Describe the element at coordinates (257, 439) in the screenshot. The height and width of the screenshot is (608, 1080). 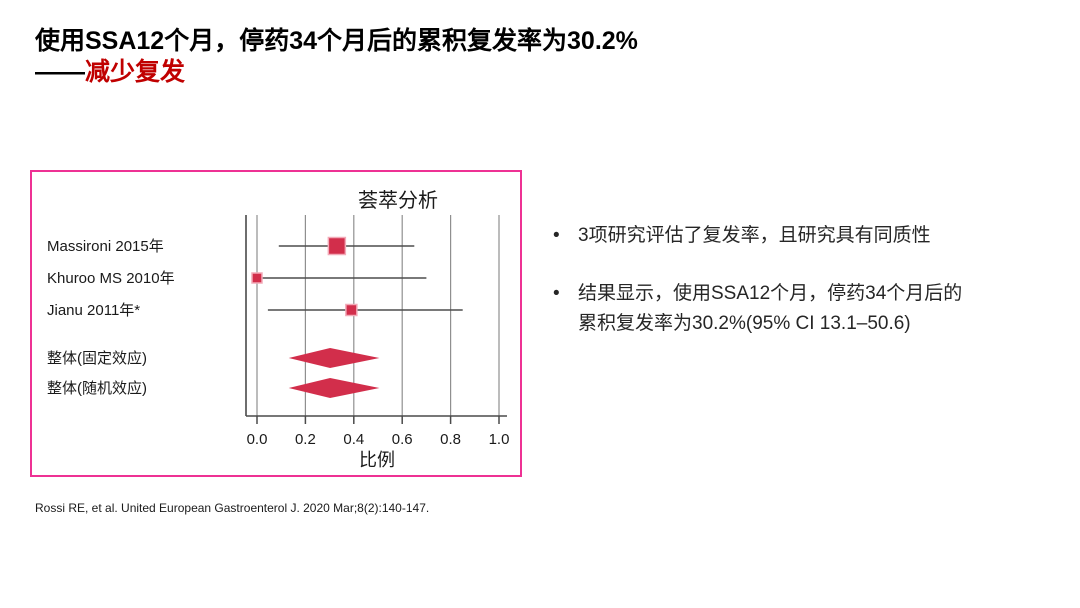
I see `x-tick-label: 0.0` at that location.